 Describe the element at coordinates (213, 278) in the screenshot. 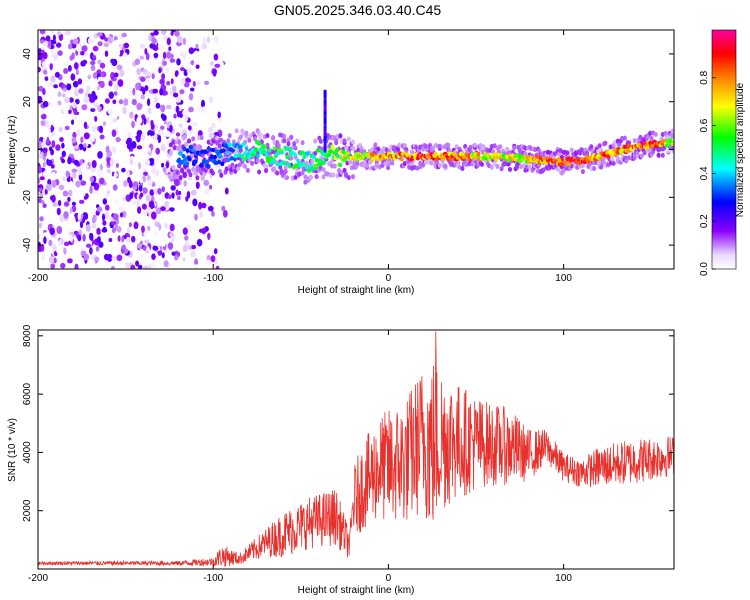

I see `x-tick-label: -100` at that location.